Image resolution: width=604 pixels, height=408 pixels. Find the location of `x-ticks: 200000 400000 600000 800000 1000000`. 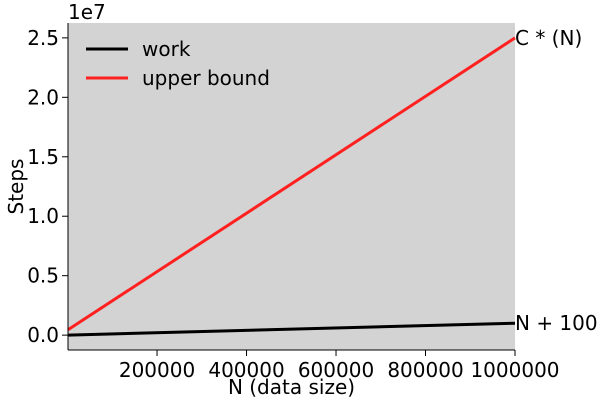

x-ticks: 200000 400000 600000 800000 1000000 is located at coordinates (339, 366).